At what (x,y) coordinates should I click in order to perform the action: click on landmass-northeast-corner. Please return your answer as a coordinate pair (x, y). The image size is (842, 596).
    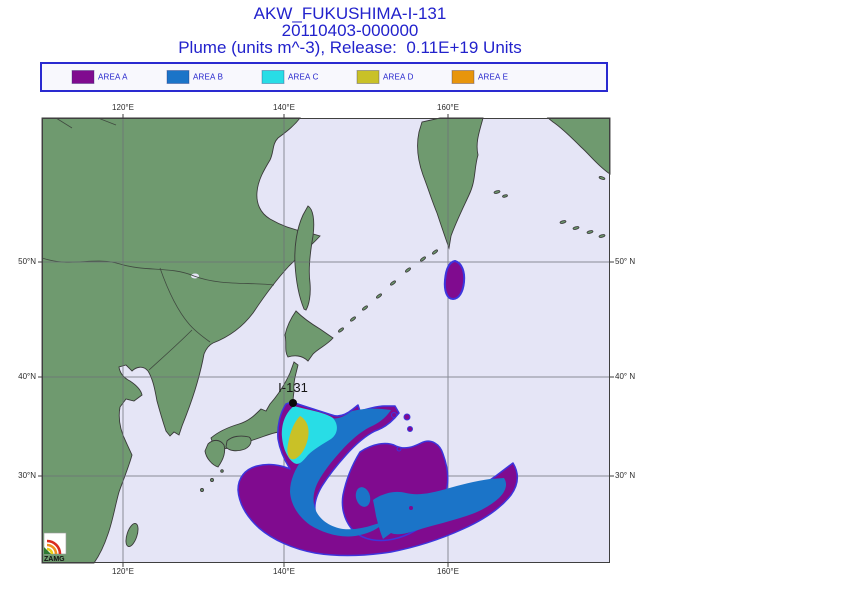
    Looking at the image, I should click on (578, 146).